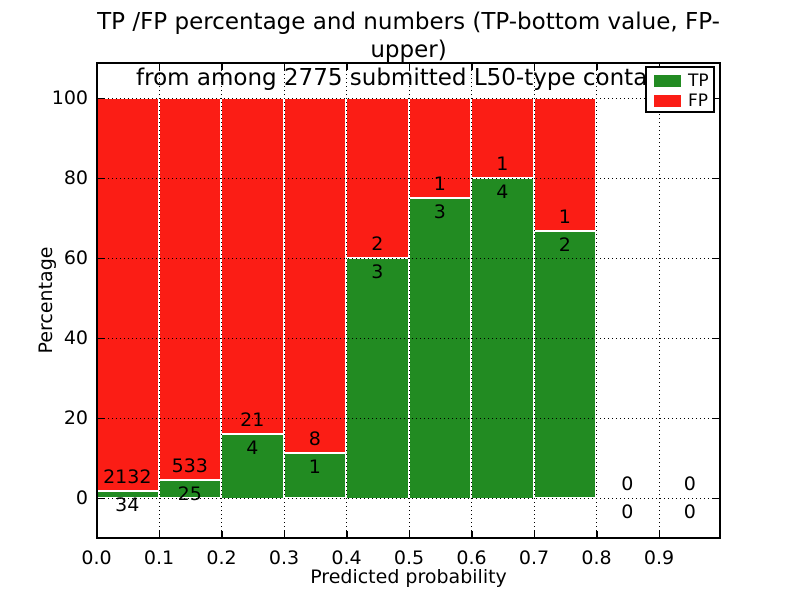 This screenshot has height=600, width=800. I want to click on y-tick-label: 20, so click(75, 417).